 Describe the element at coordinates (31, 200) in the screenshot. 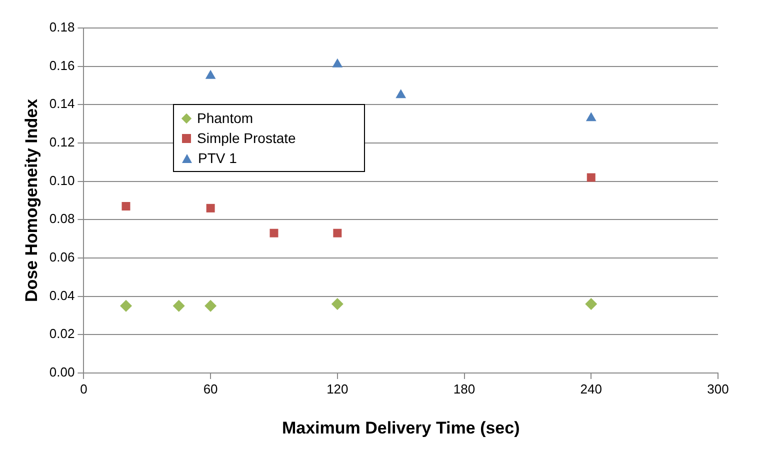

I see `y-axis-title: Dose Homogeneity Index` at that location.